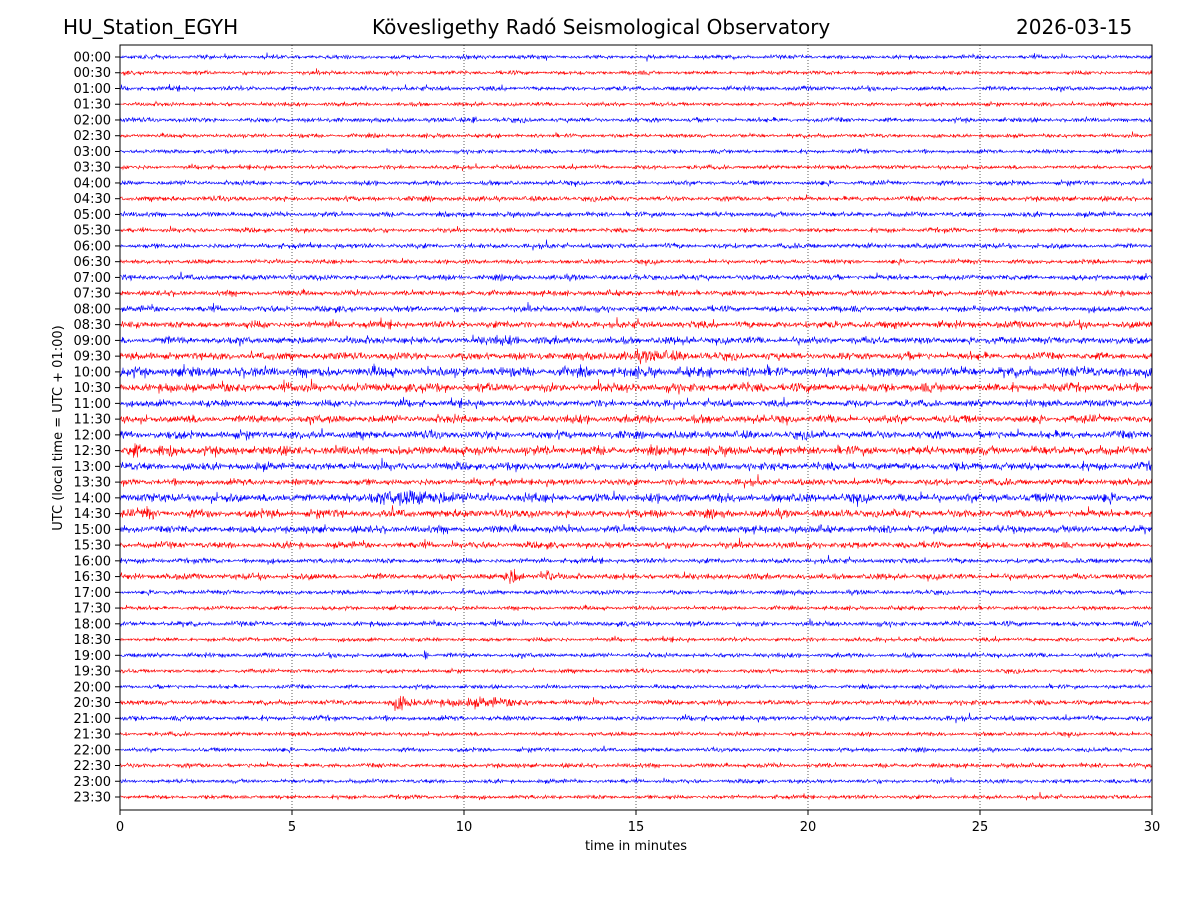  Describe the element at coordinates (92, 609) in the screenshot. I see `y-tick-label: 17:30` at that location.